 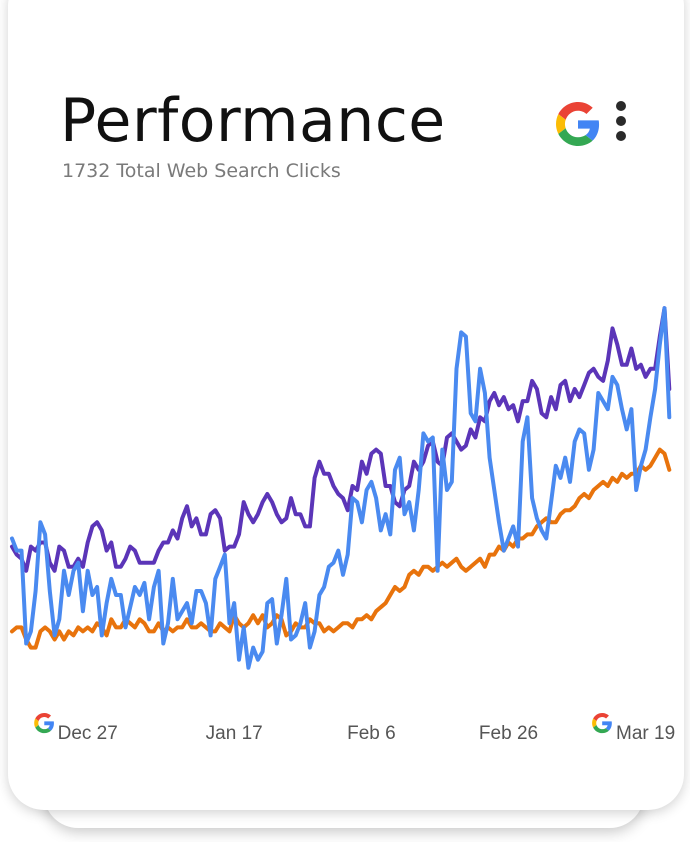 I want to click on page-title: Performance, so click(x=253, y=121).